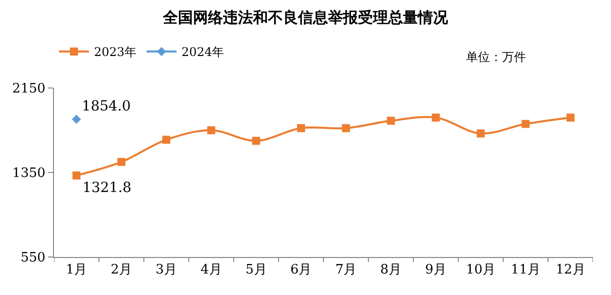  What do you see at coordinates (33, 258) in the screenshot?
I see `y-tick-label: 550` at bounding box center [33, 258].